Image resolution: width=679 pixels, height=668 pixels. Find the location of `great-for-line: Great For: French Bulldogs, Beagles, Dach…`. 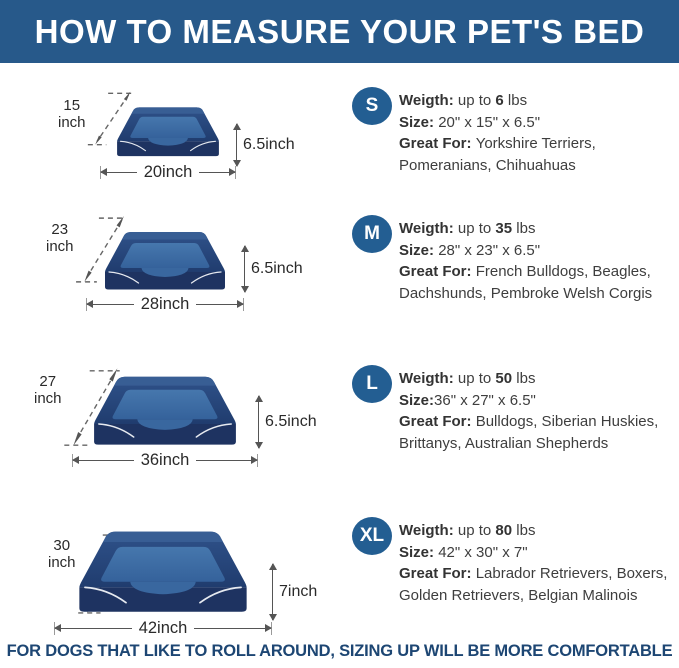

great-for-line: Great For: French Bulldogs, Beagles, Dach… is located at coordinates (526, 282).